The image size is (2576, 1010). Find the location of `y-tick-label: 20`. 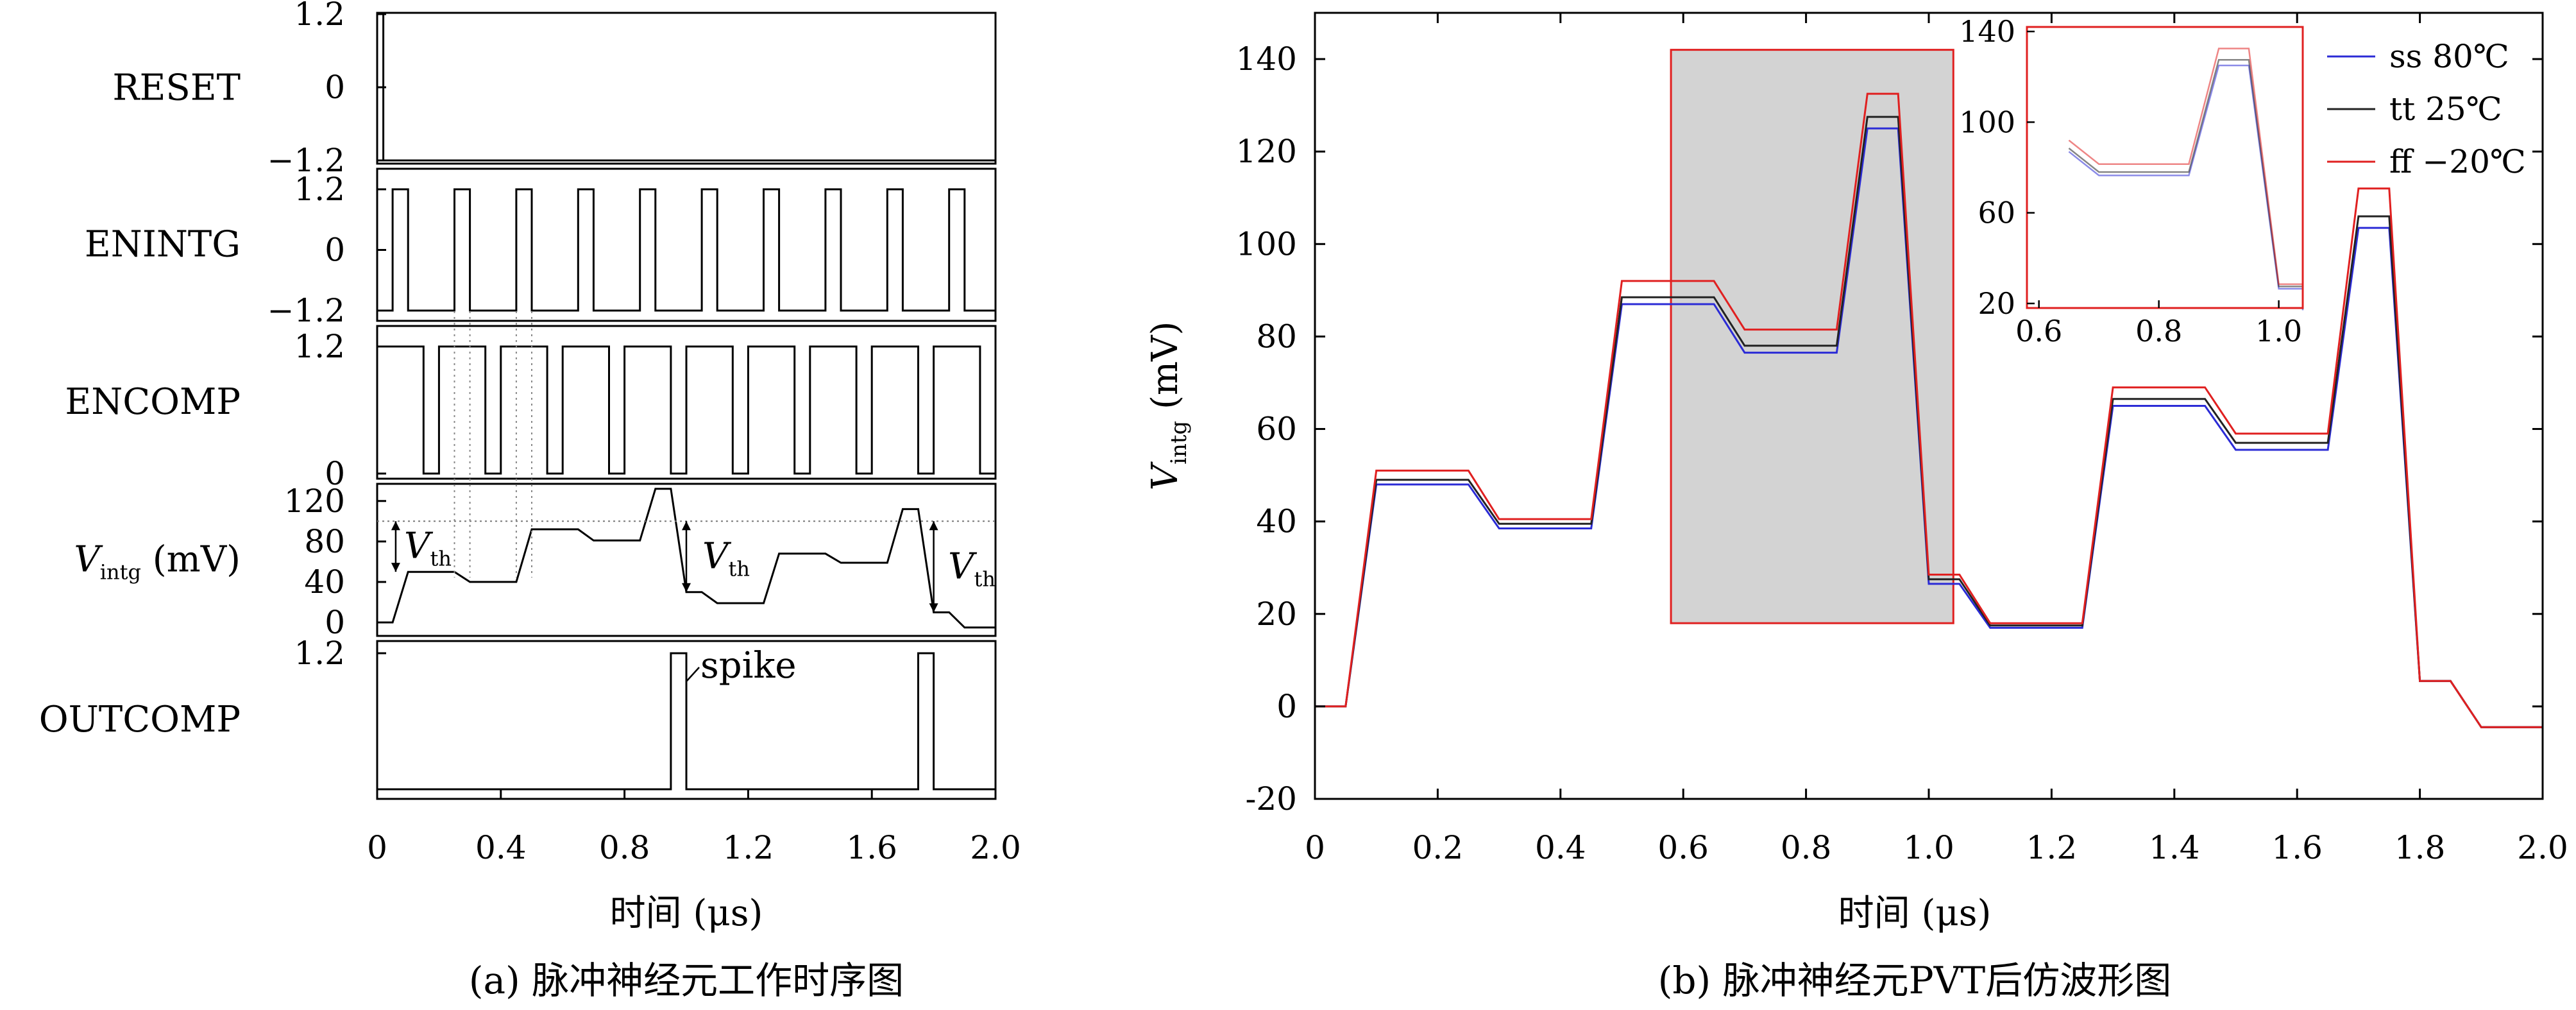

y-tick-label: 20 is located at coordinates (1276, 614).